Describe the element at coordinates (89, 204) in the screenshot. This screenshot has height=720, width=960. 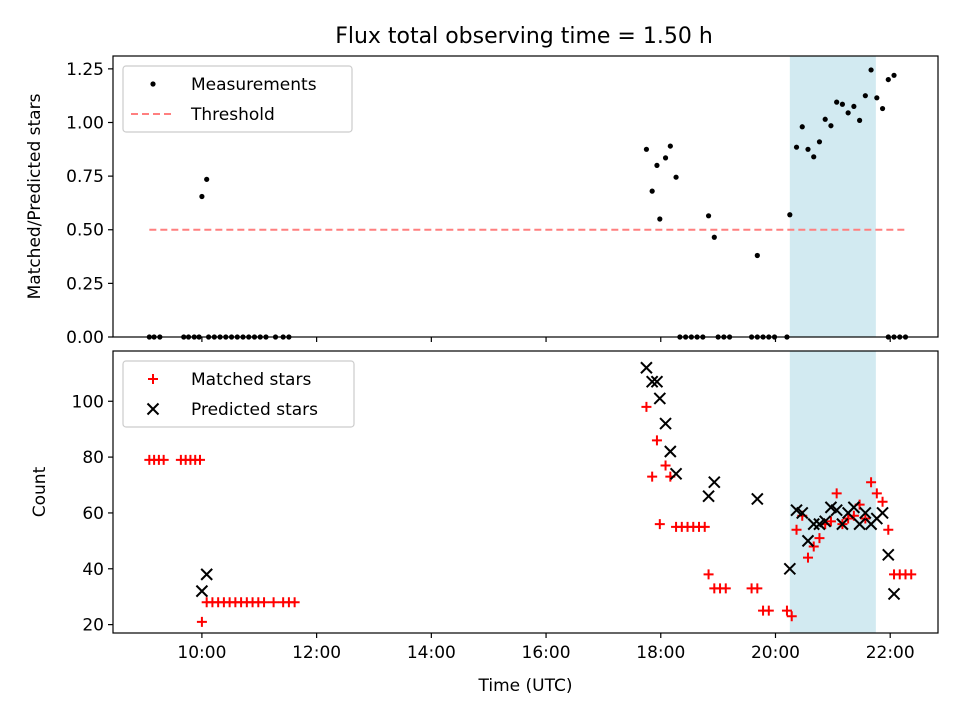
I see `top-y-ticks: 0.00 0.25 0.50 0.75 1.00 1.25` at that location.